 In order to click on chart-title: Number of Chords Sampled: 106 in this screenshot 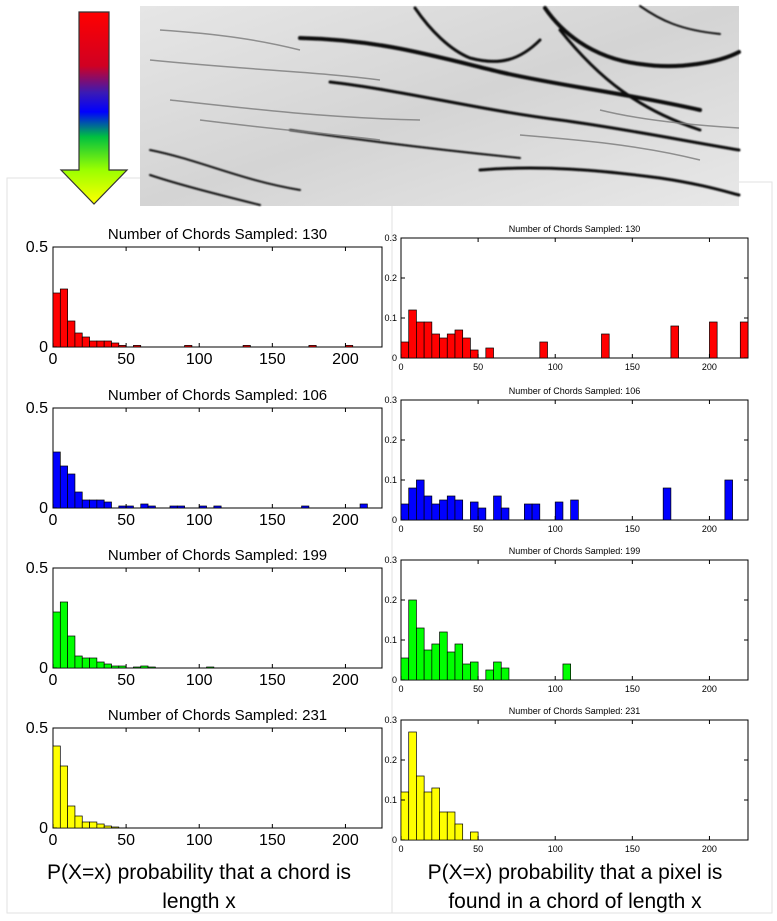, I will do `click(217, 395)`.